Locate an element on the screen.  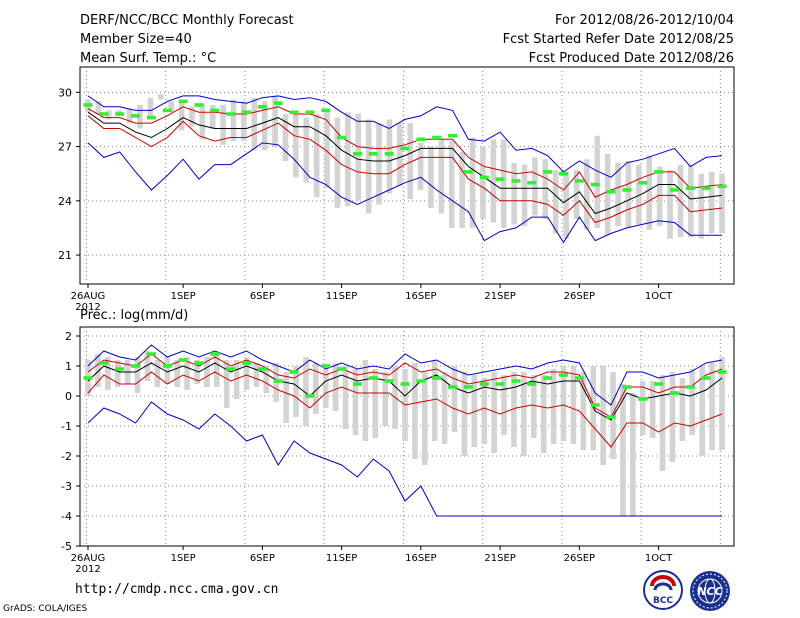
ncc-logo-text: NCC is located at coordinates (709, 591).